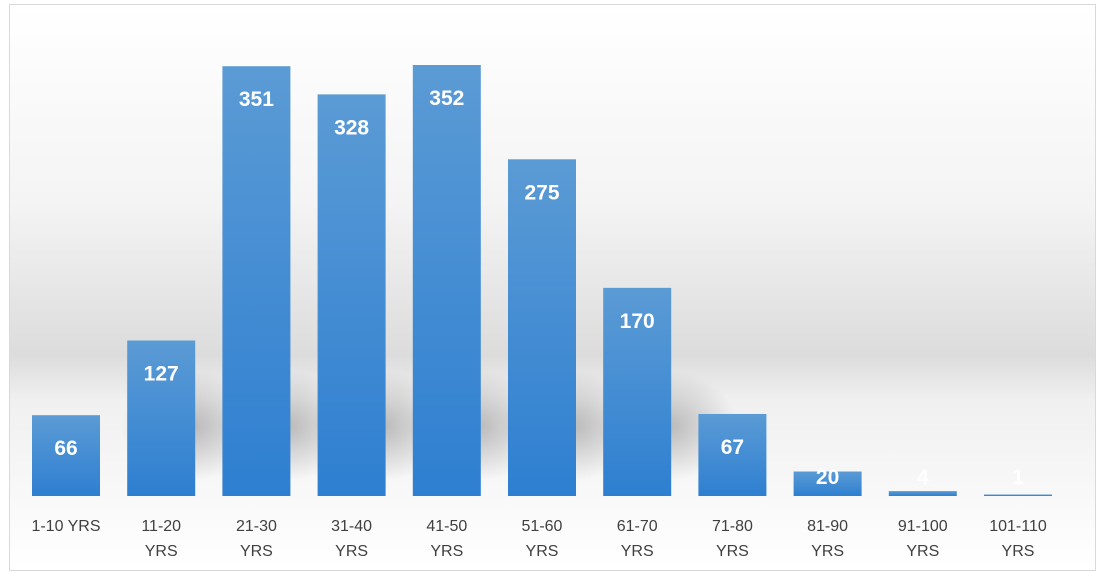 The image size is (1103, 577). What do you see at coordinates (732, 526) in the screenshot?
I see `x-tick-label: 71-80` at bounding box center [732, 526].